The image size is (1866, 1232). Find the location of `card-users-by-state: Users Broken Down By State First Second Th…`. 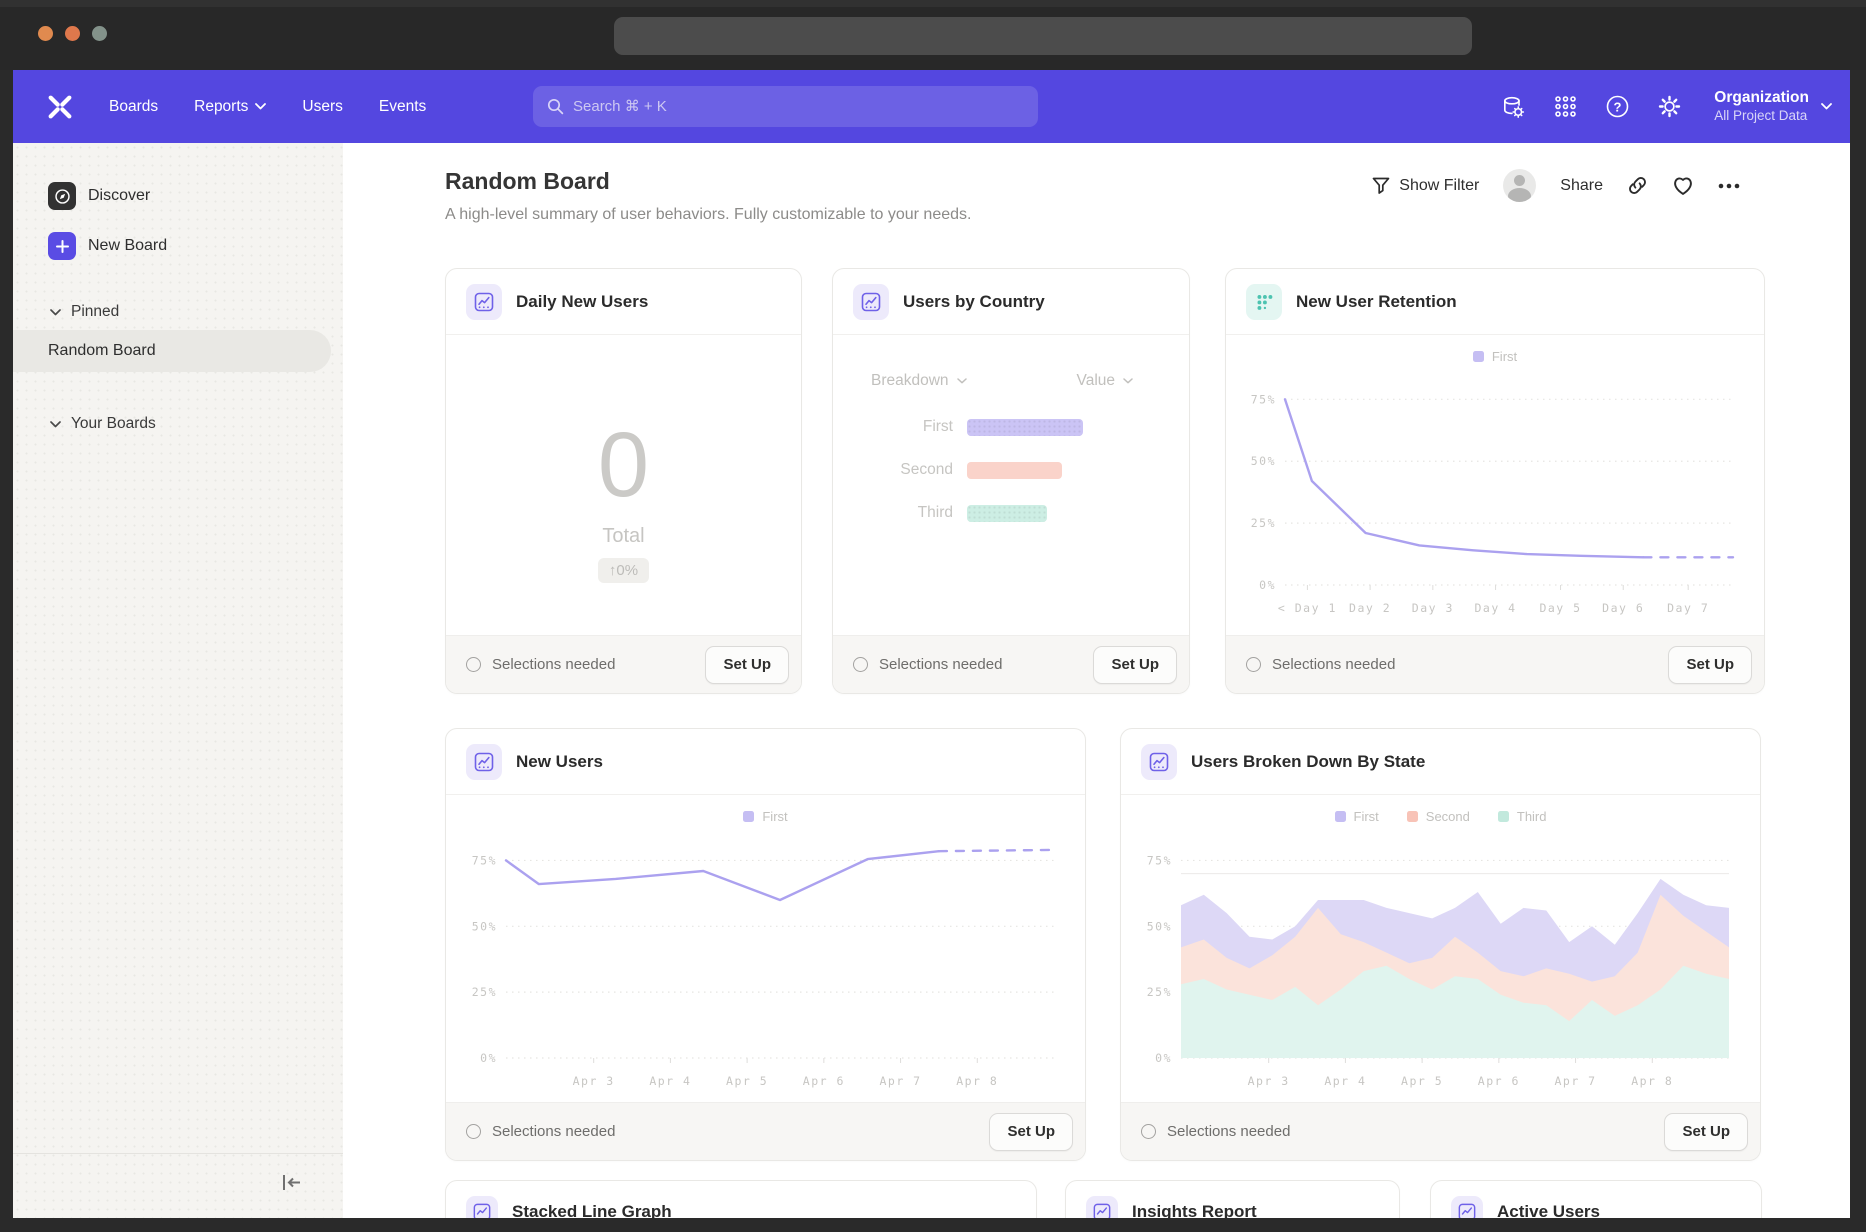

card-users-by-state: Users Broken Down By State First Second Th… is located at coordinates (1440, 944).